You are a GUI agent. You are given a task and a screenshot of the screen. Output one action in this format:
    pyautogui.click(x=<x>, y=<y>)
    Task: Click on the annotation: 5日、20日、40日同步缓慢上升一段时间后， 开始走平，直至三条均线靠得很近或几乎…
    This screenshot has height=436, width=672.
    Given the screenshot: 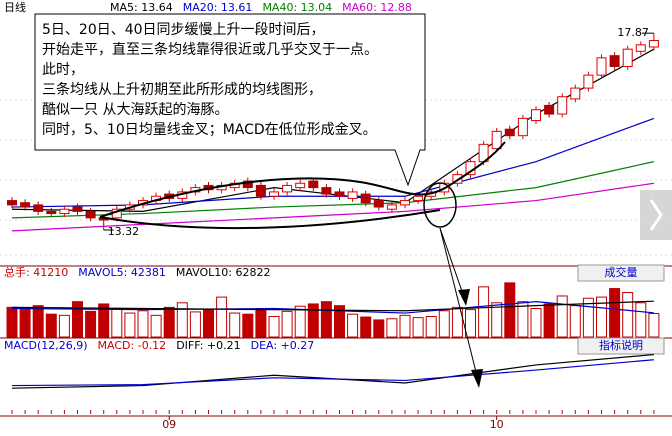 What is the action you would take?
    pyautogui.click(x=210, y=79)
    